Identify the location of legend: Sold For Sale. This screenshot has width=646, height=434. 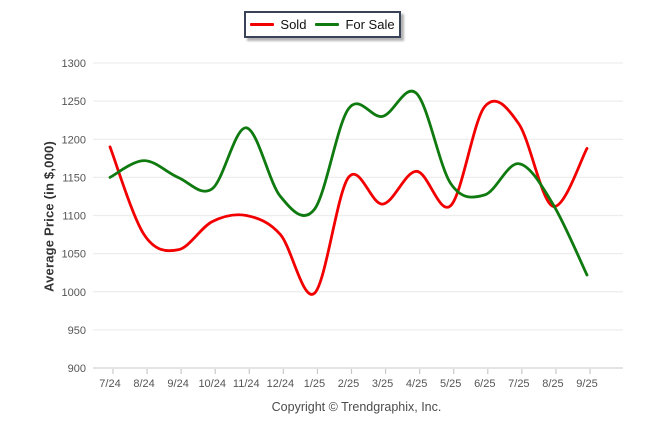
(322, 24).